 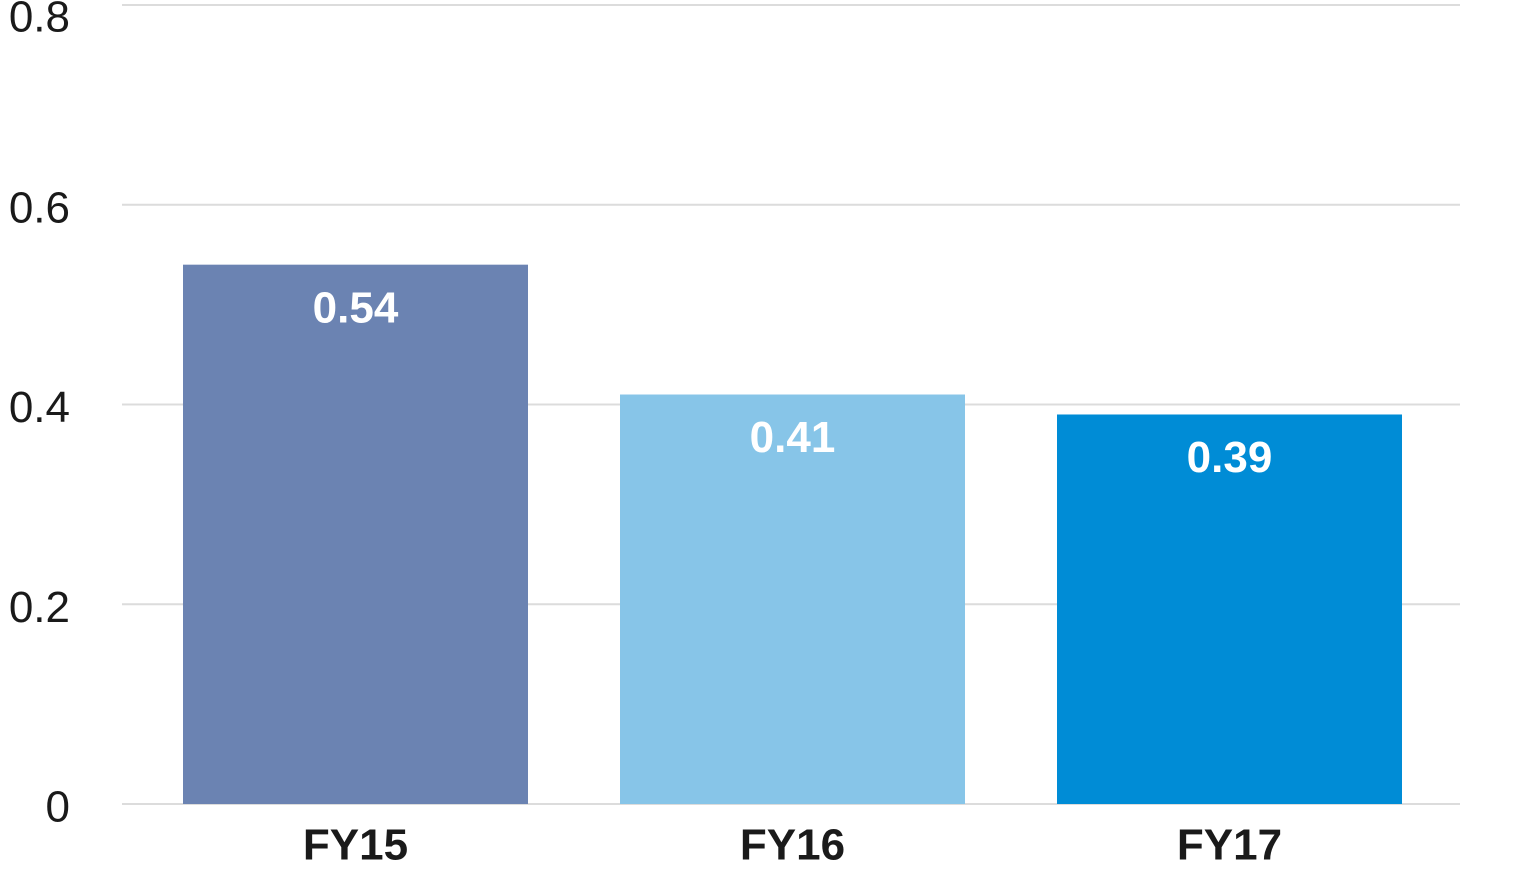 What do you see at coordinates (39, 207) in the screenshot?
I see `y-tick-label: 0.6` at bounding box center [39, 207].